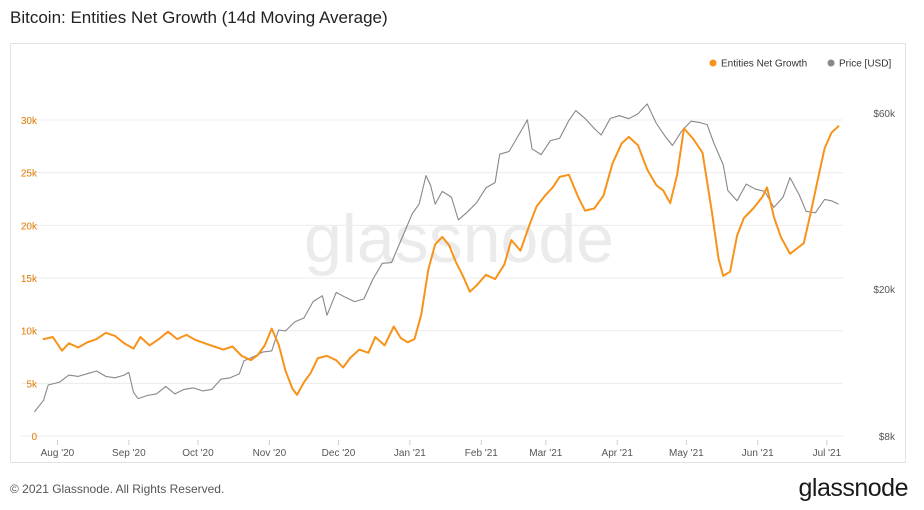 The width and height of the screenshot is (924, 510). I want to click on y-left-tick-label: 20k, so click(29, 226).